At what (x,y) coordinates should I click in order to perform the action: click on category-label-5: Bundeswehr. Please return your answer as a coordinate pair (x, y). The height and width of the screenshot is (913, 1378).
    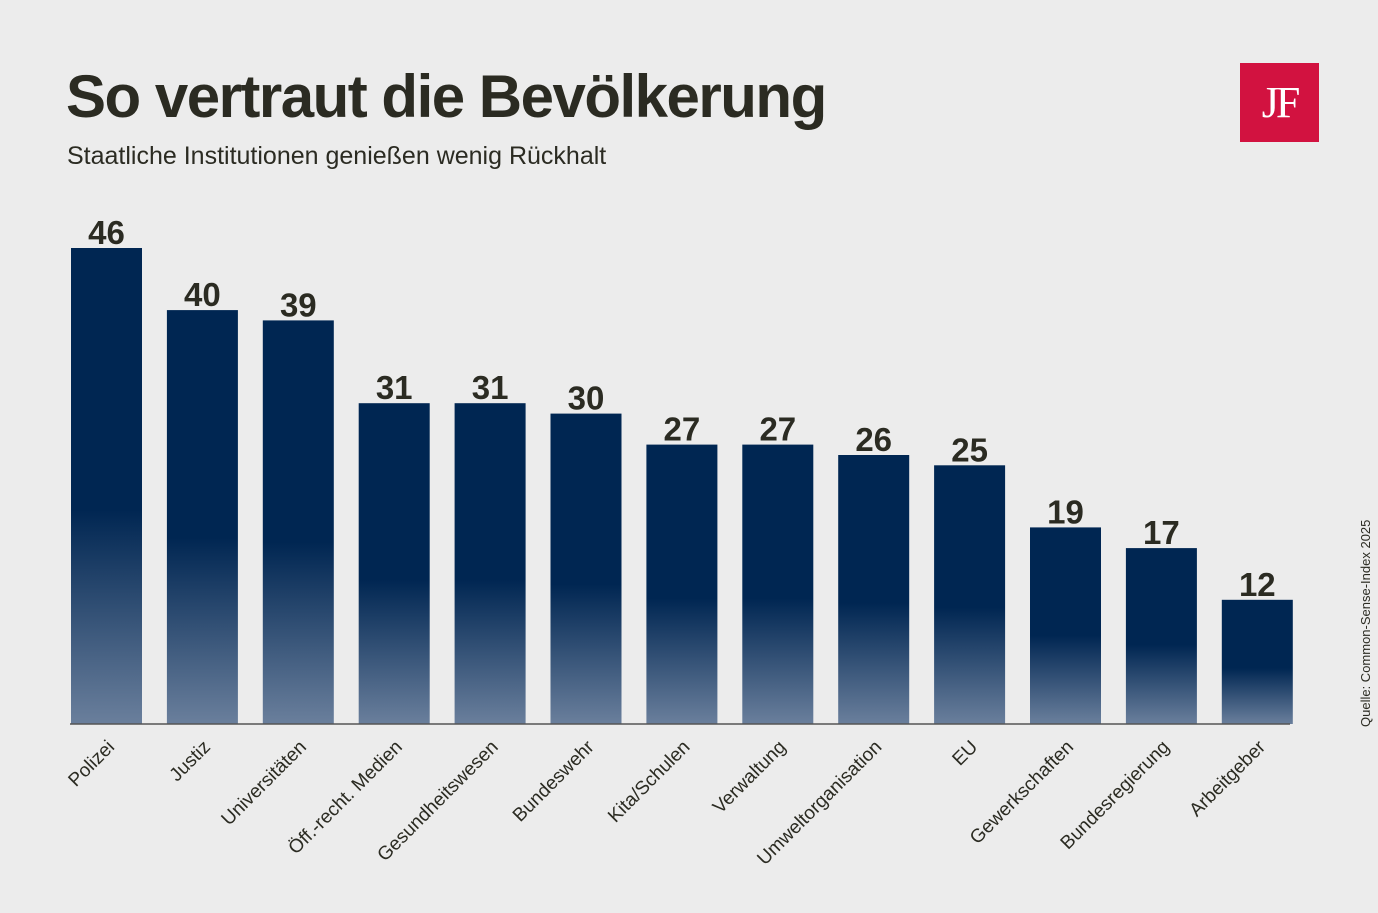
    Looking at the image, I should click on (554, 781).